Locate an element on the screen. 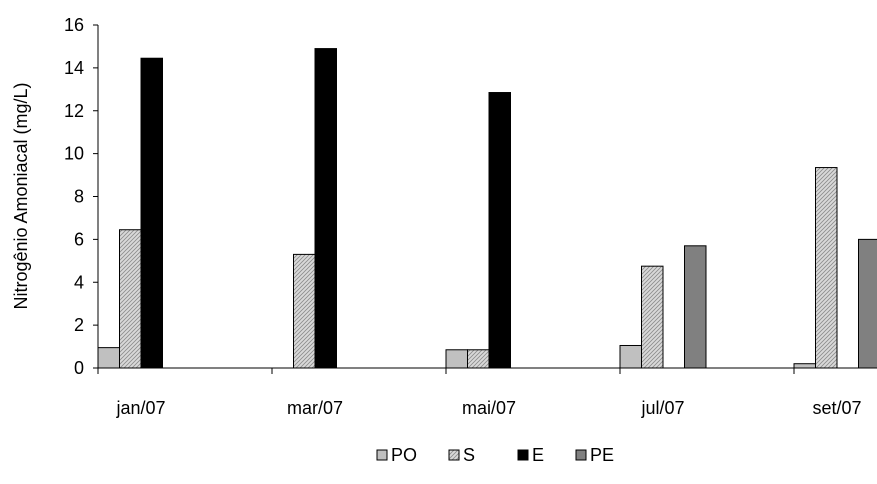 This screenshot has height=484, width=877. legend-label-pe: PE is located at coordinates (602, 455).